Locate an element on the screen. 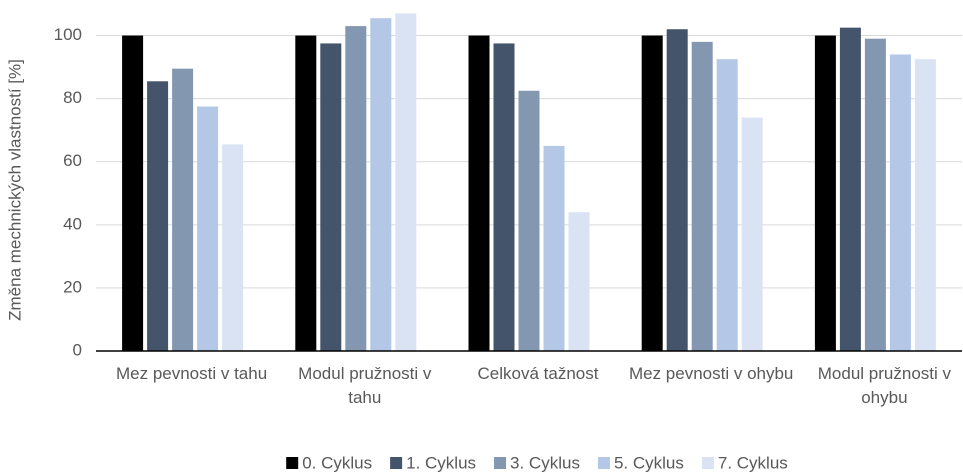  y-axis-label: Změna mechnických vlastností [%] is located at coordinates (14, 190).